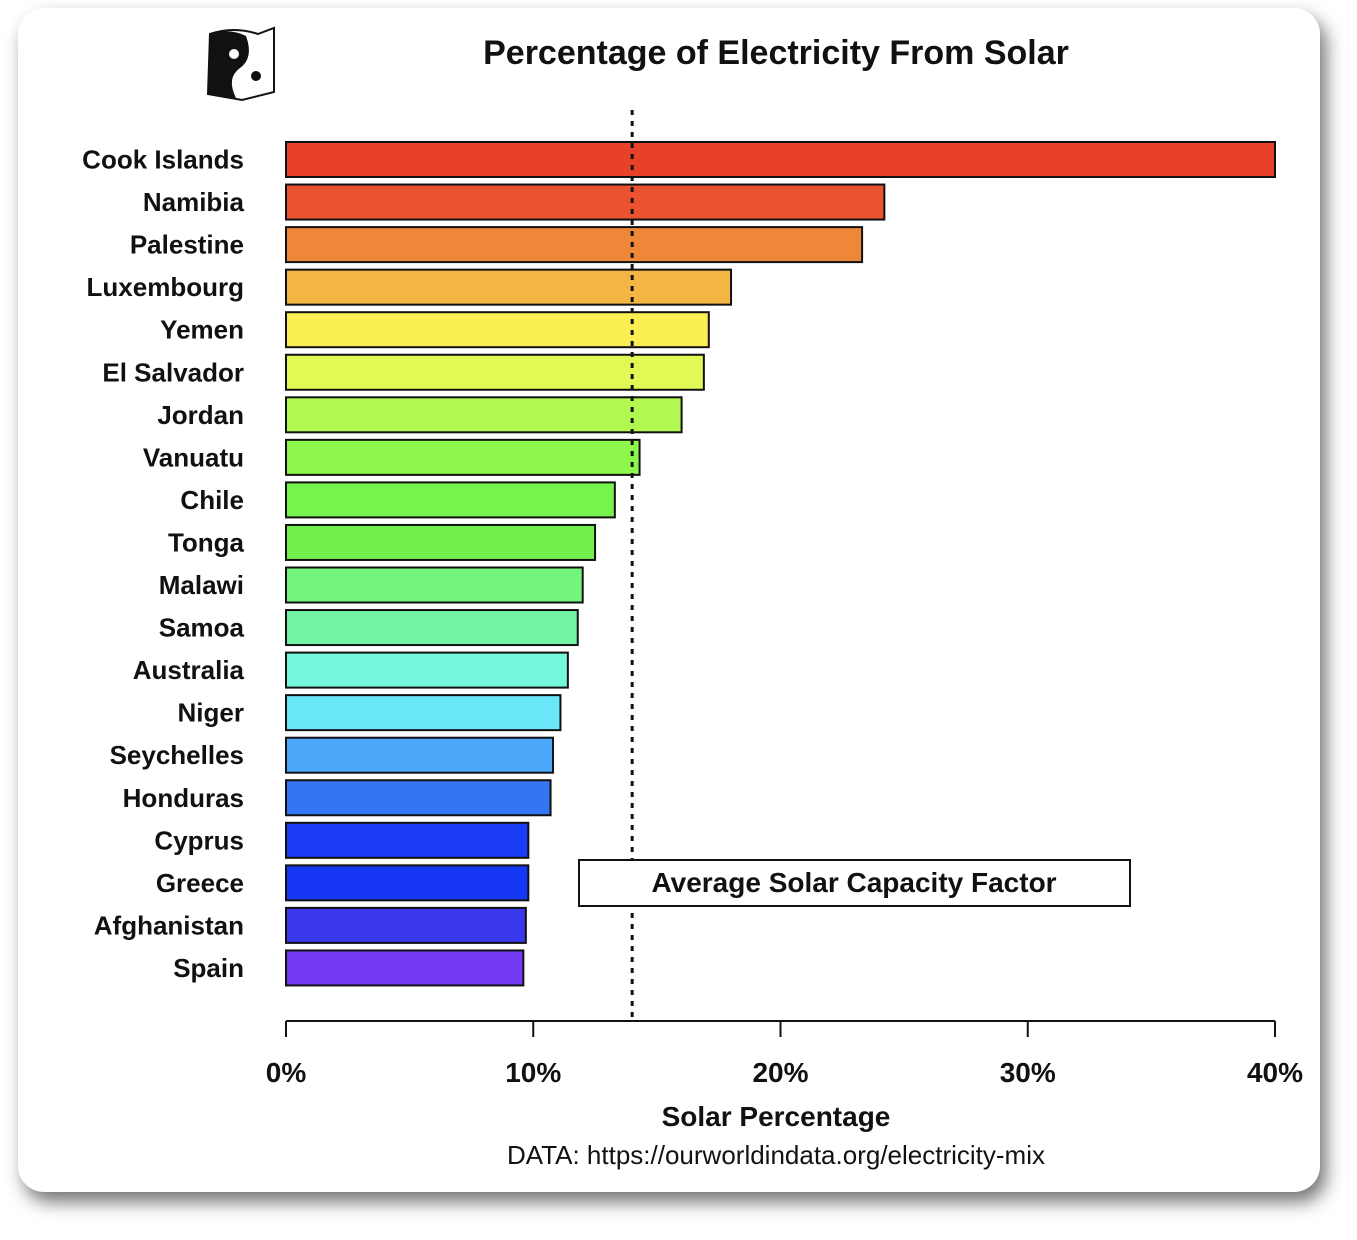  I want to click on annotation-box-frame, so click(854, 883).